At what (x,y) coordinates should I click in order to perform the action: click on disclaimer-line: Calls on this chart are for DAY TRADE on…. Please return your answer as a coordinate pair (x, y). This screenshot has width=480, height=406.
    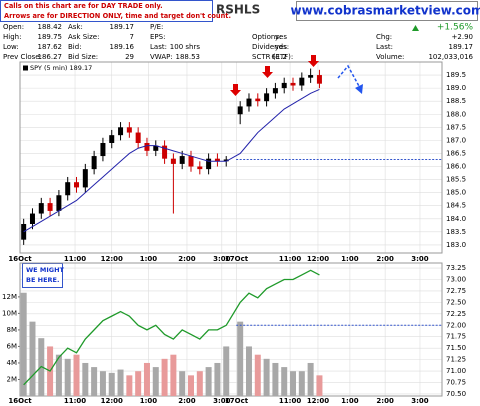
    Looking at the image, I should click on (83, 6).